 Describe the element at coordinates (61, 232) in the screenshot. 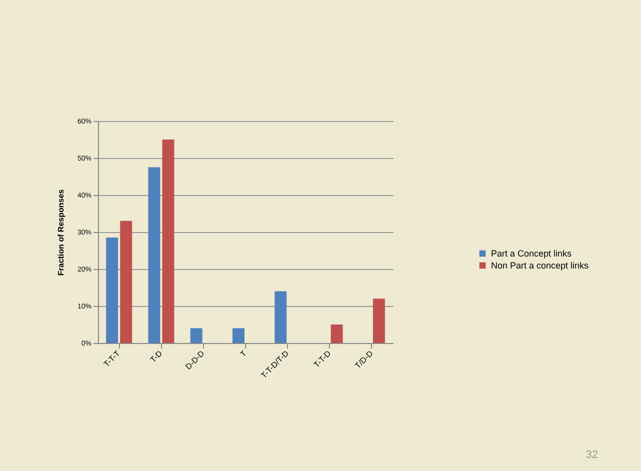

I see `y-axis-title: Fraction of Responses` at that location.